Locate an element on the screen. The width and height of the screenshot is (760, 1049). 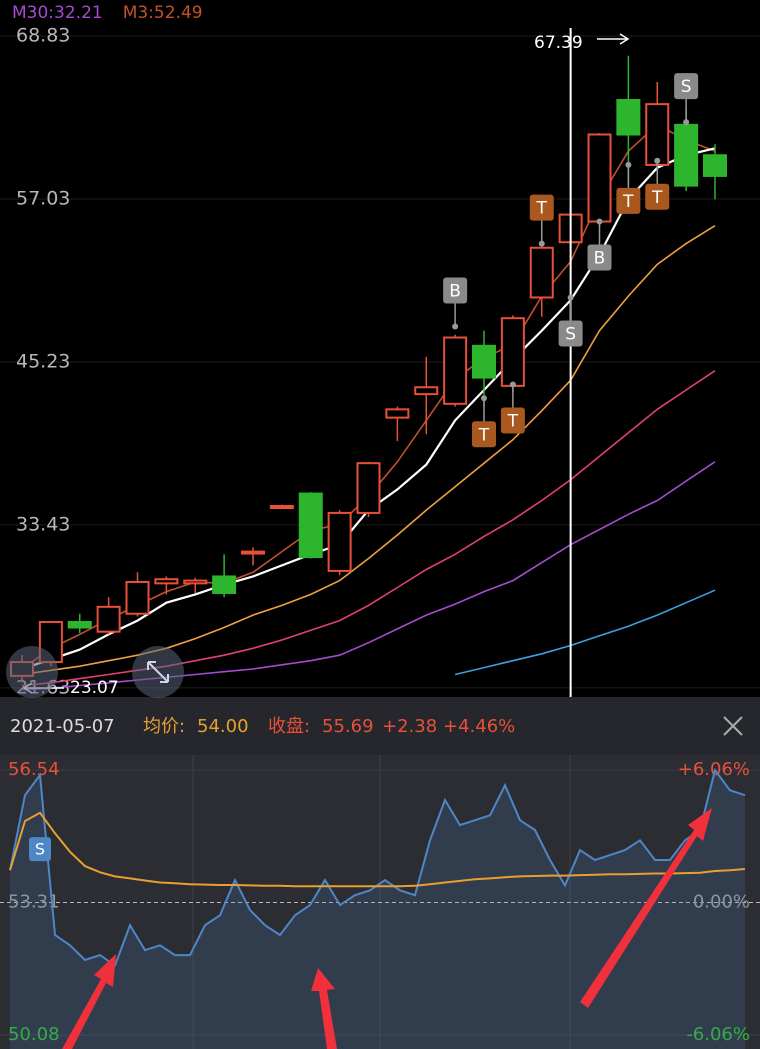
y-tick-label: 33.43 is located at coordinates (43, 524).